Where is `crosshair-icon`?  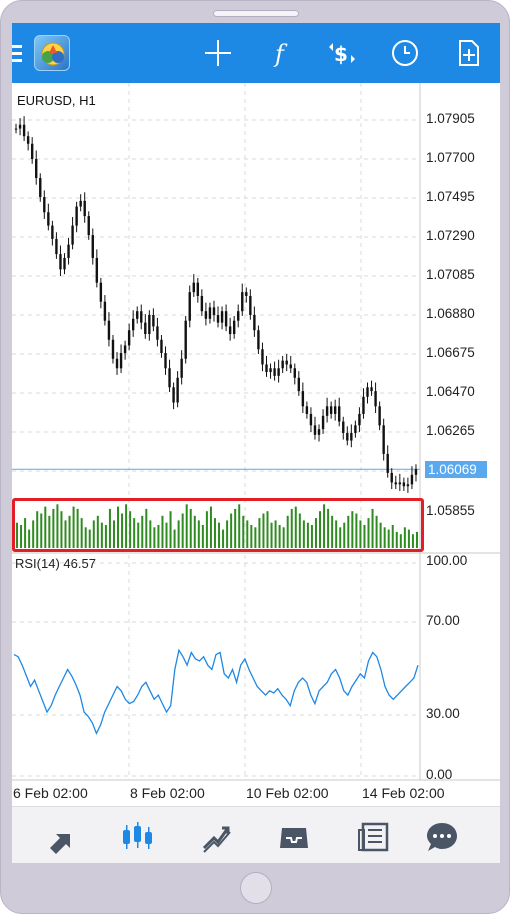
crosshair-icon is located at coordinates (218, 53).